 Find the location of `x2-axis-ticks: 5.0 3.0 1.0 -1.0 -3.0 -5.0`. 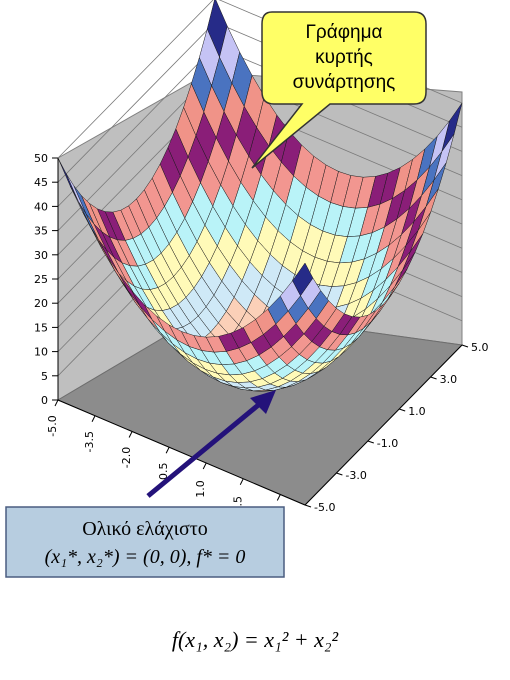

x2-axis-ticks: 5.0 3.0 1.0 -1.0 -3.0 -5.0 is located at coordinates (396, 427).